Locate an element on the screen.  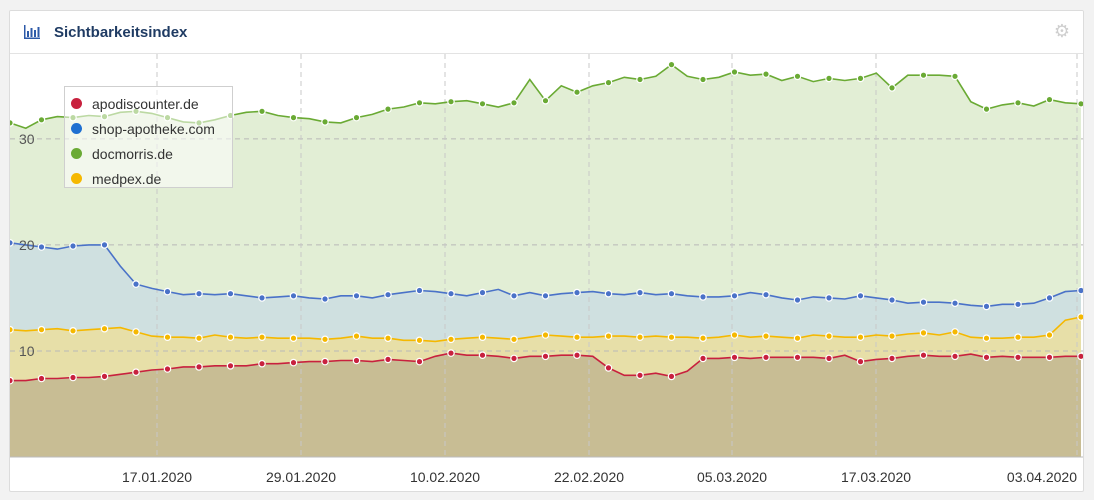
legend-item: docmorris.de is located at coordinates (151, 153).